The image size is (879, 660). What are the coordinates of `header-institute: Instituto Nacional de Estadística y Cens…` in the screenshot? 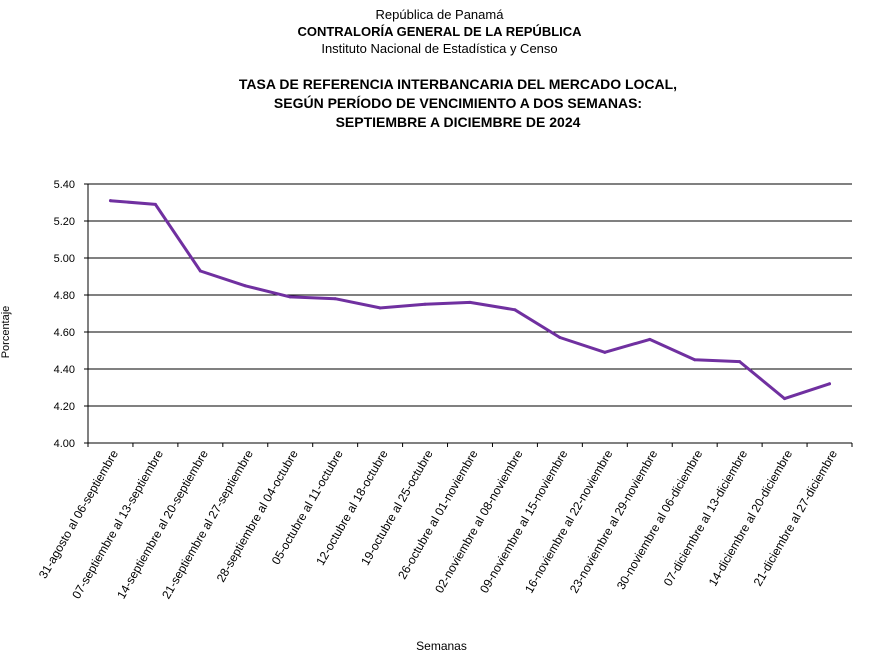 It's located at (439, 48).